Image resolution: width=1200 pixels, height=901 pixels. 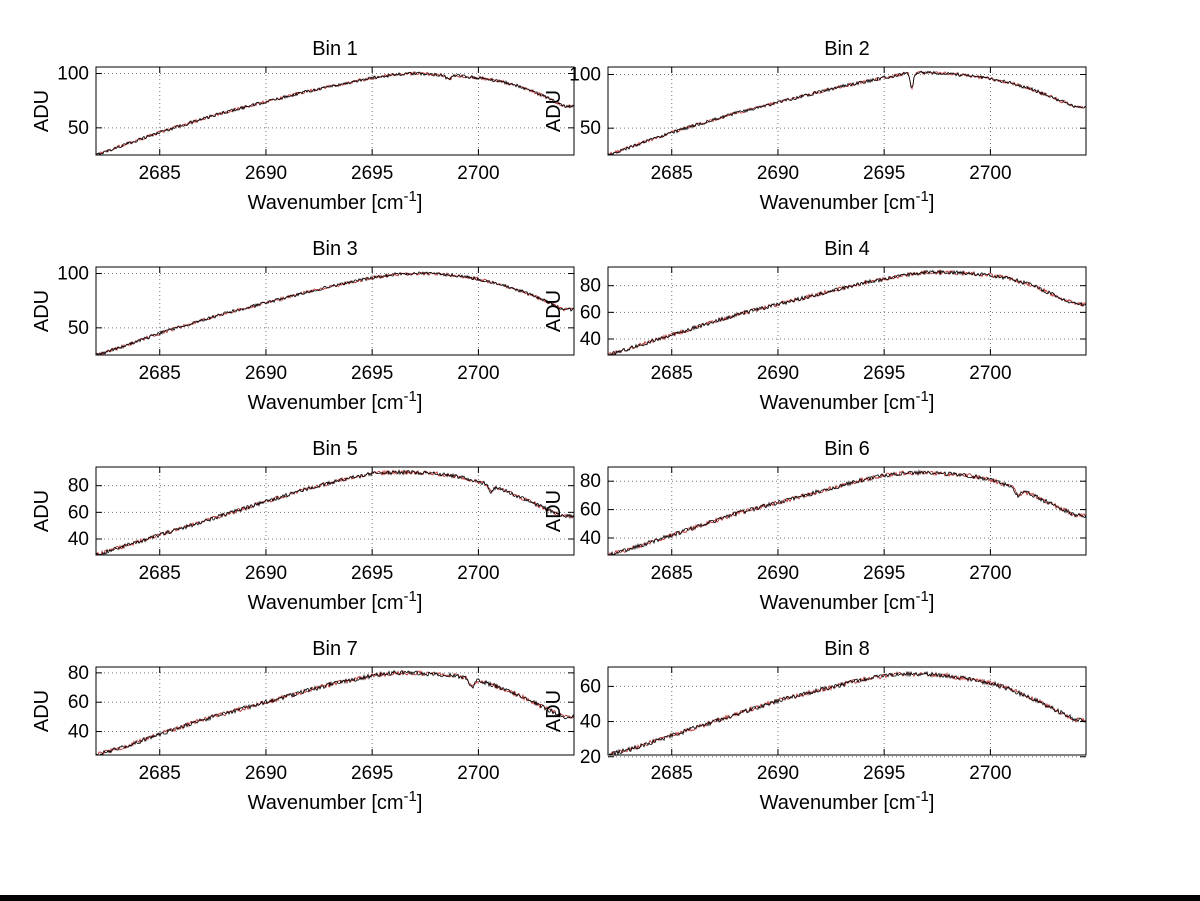 What do you see at coordinates (600, 898) in the screenshot?
I see `bottom-border-bar` at bounding box center [600, 898].